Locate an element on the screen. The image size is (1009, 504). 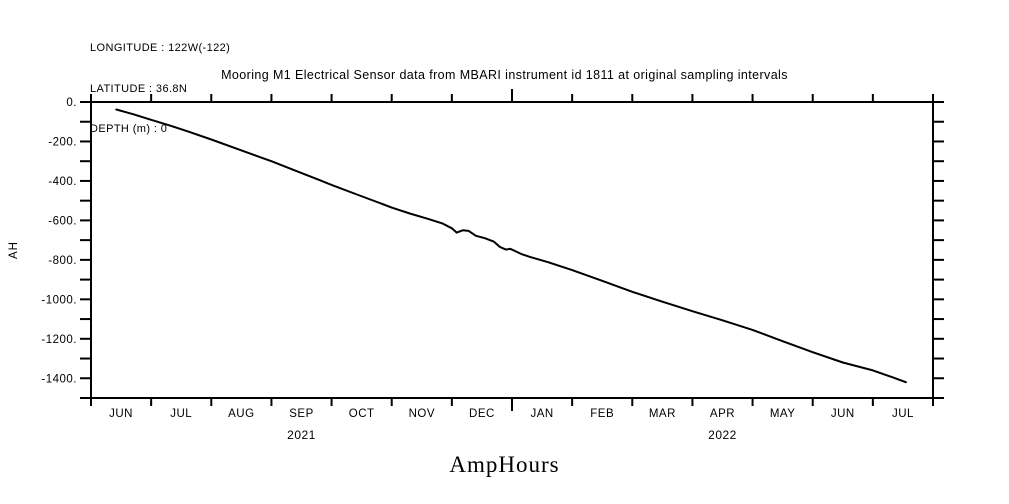
x-year-label: 2022 is located at coordinates (722, 435).